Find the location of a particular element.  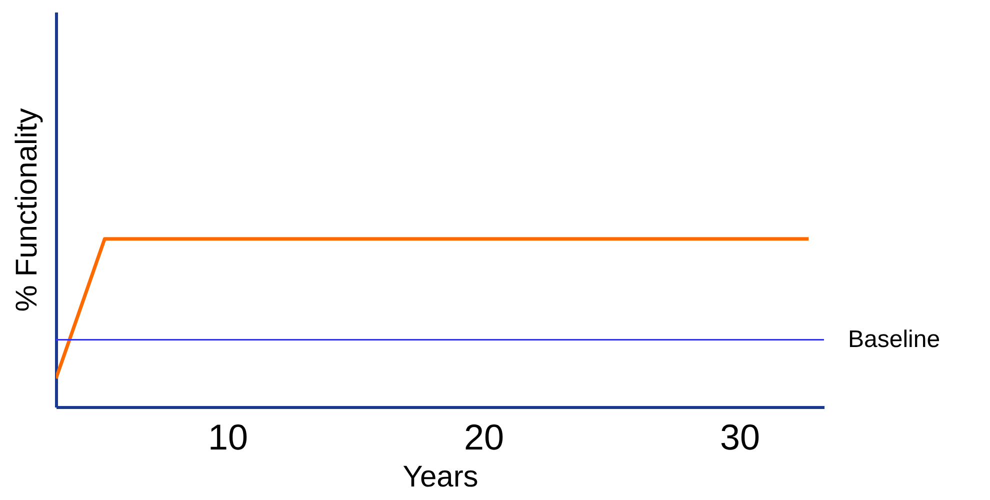

x-axis-title: Years is located at coordinates (440, 477).